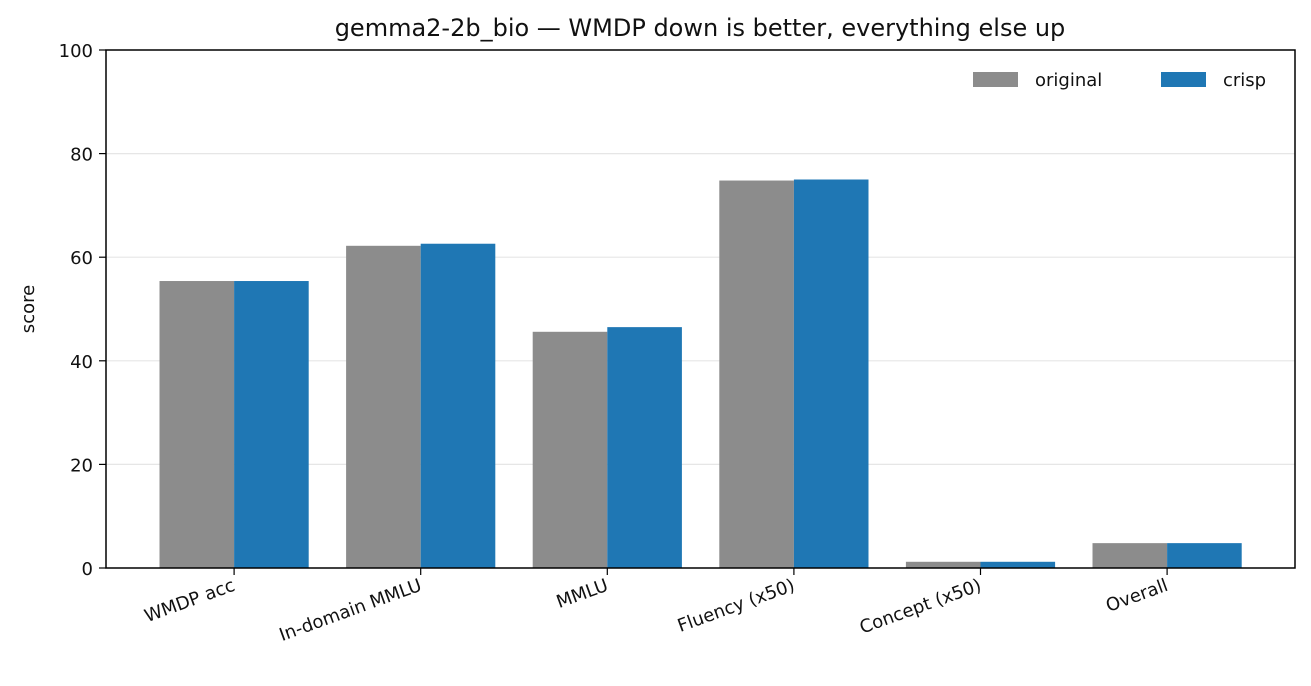  Describe the element at coordinates (87, 569) in the screenshot. I see `y-tick-label: 0` at that location.